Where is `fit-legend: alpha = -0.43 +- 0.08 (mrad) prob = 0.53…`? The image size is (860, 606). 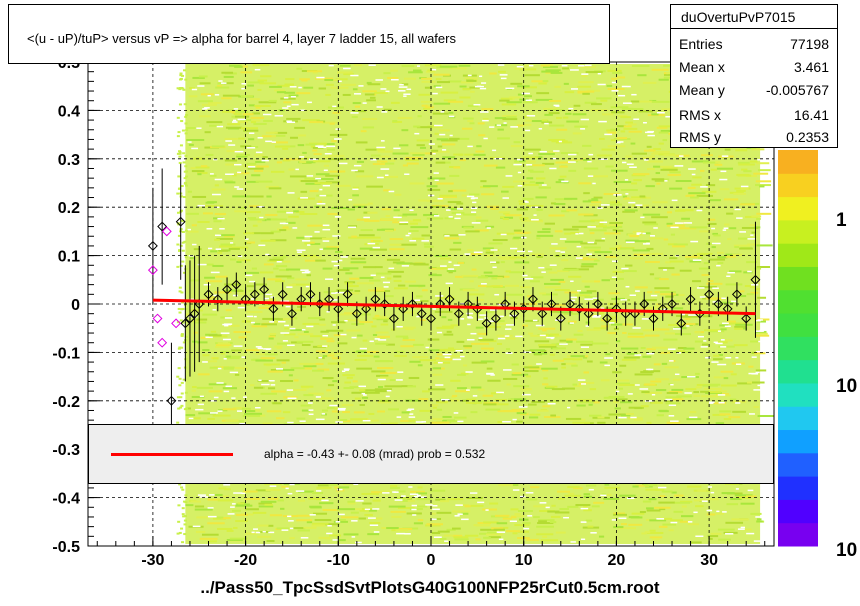
fit-legend: alpha = -0.43 +- 0.08 (mrad) prob = 0.53… is located at coordinates (431, 454).